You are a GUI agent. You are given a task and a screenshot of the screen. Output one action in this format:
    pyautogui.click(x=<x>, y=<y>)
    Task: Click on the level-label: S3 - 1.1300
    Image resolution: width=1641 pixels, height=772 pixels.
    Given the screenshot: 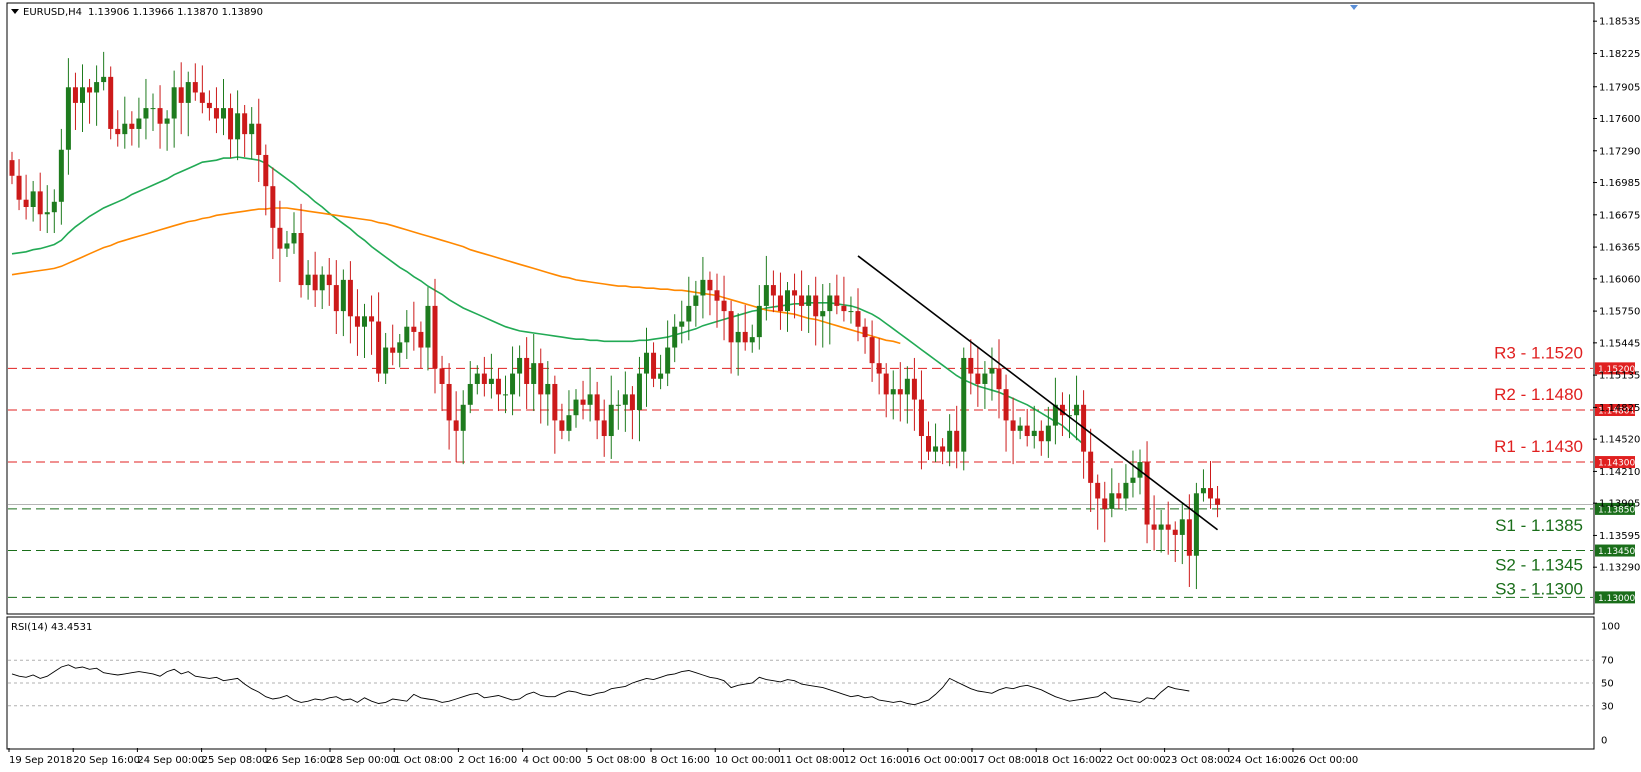 What is the action you would take?
    pyautogui.click(x=1539, y=588)
    